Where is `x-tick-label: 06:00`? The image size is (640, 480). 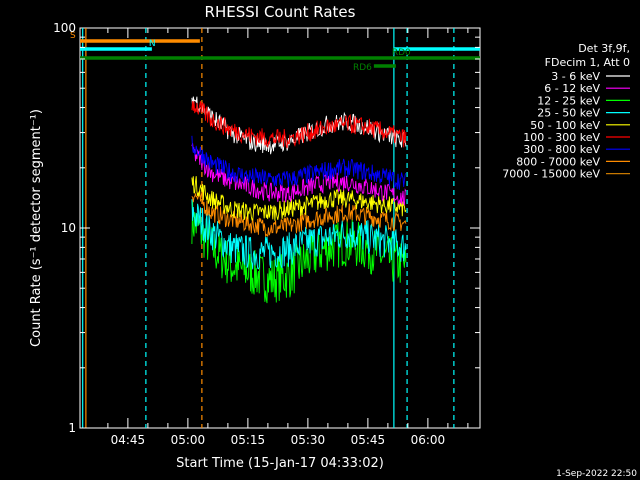 x-tick-label: 06:00 is located at coordinates (428, 440).